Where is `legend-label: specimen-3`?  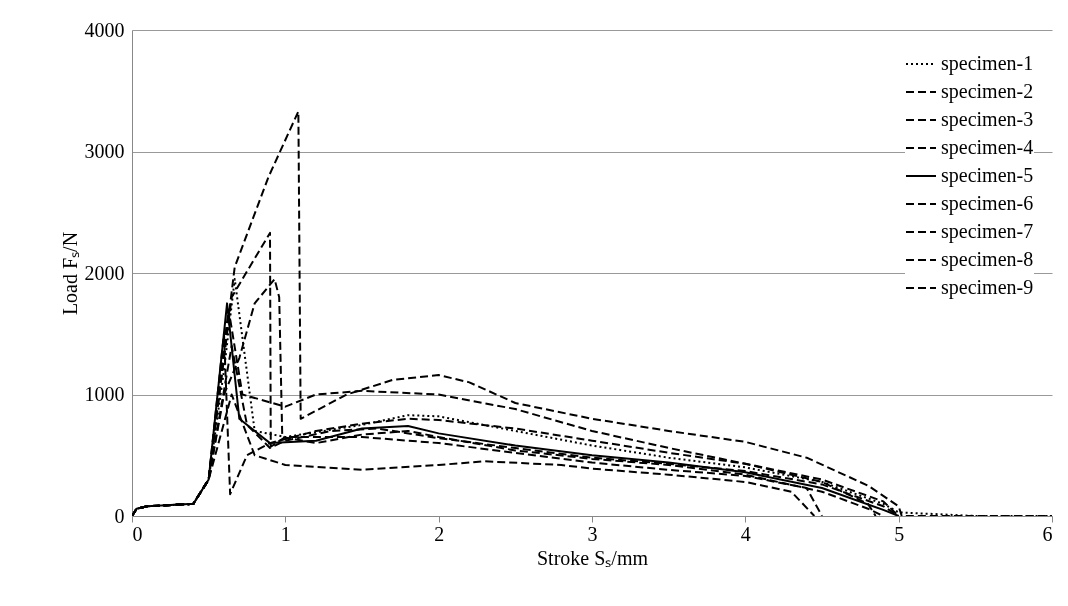
legend-label: specimen-3 is located at coordinates (987, 119).